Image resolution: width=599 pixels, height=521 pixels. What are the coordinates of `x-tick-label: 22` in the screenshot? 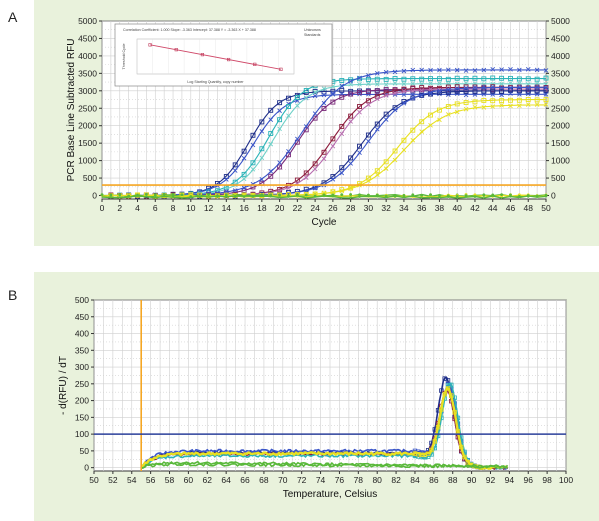 It's located at (298, 208).